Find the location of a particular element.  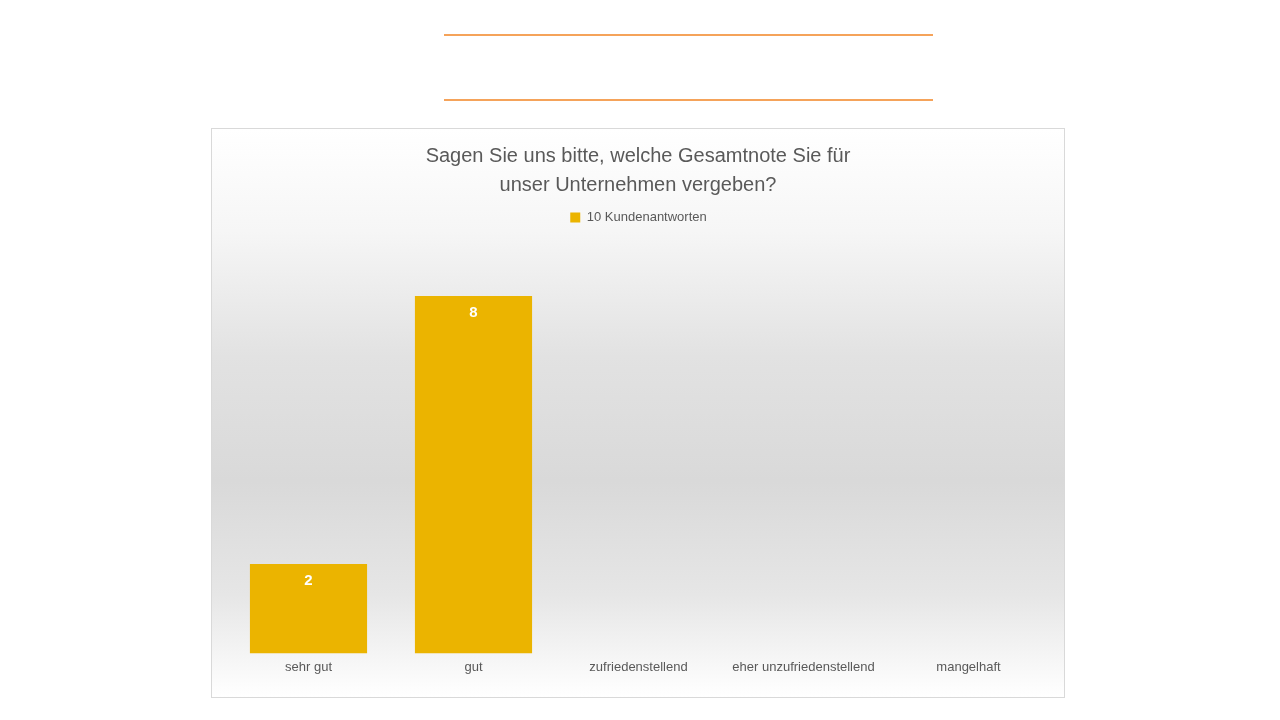

x-tick-label: eher unzufriedenstellend is located at coordinates (803, 666).